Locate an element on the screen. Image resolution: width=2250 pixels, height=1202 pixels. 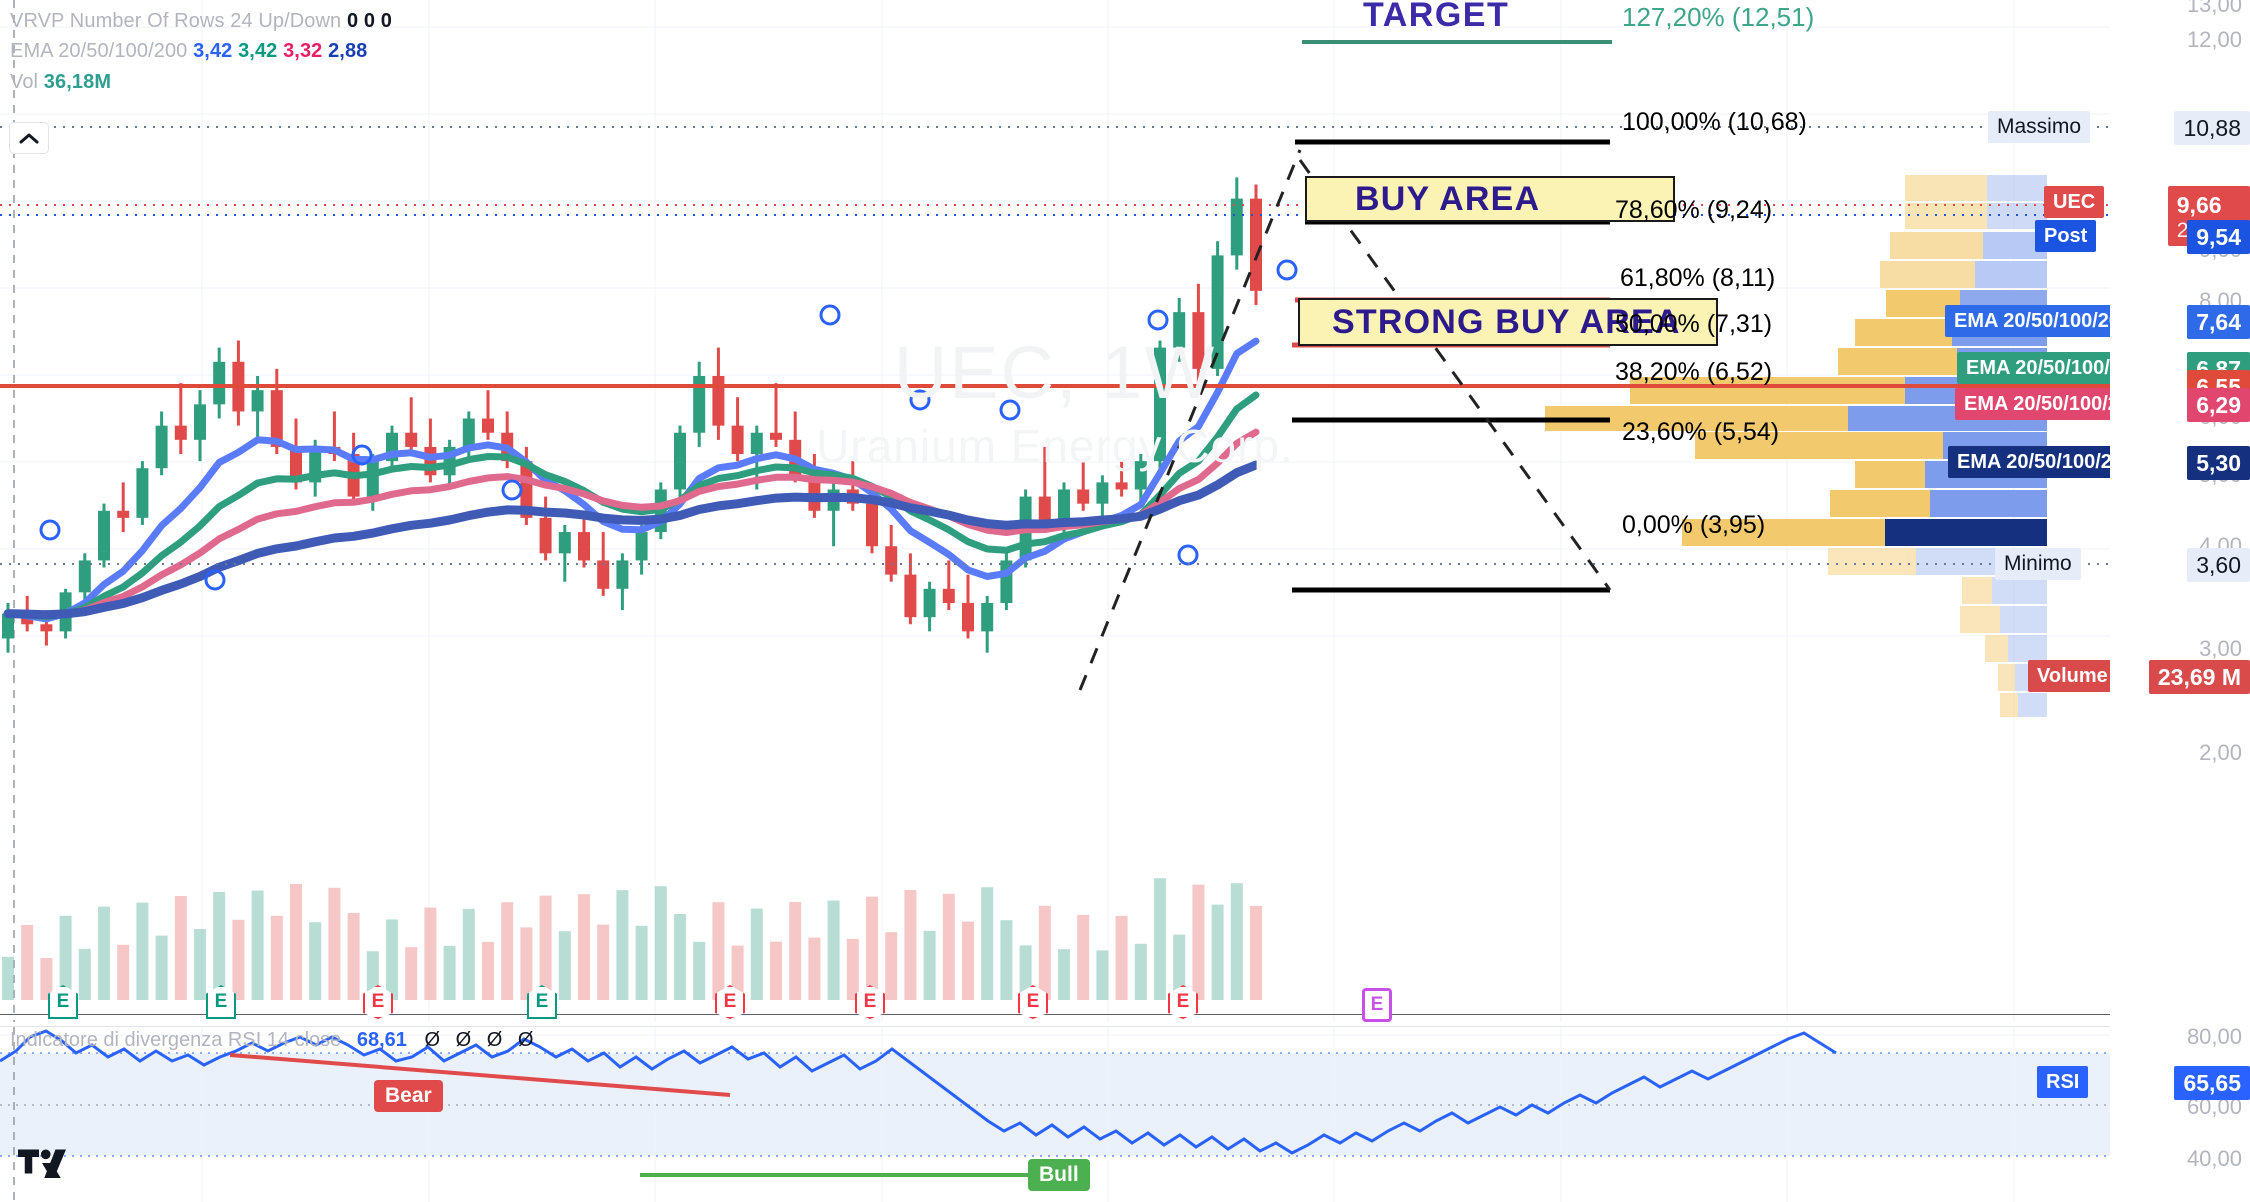
strong-buy-area-label: STRONG BUY AREA is located at coordinates (1506, 321).